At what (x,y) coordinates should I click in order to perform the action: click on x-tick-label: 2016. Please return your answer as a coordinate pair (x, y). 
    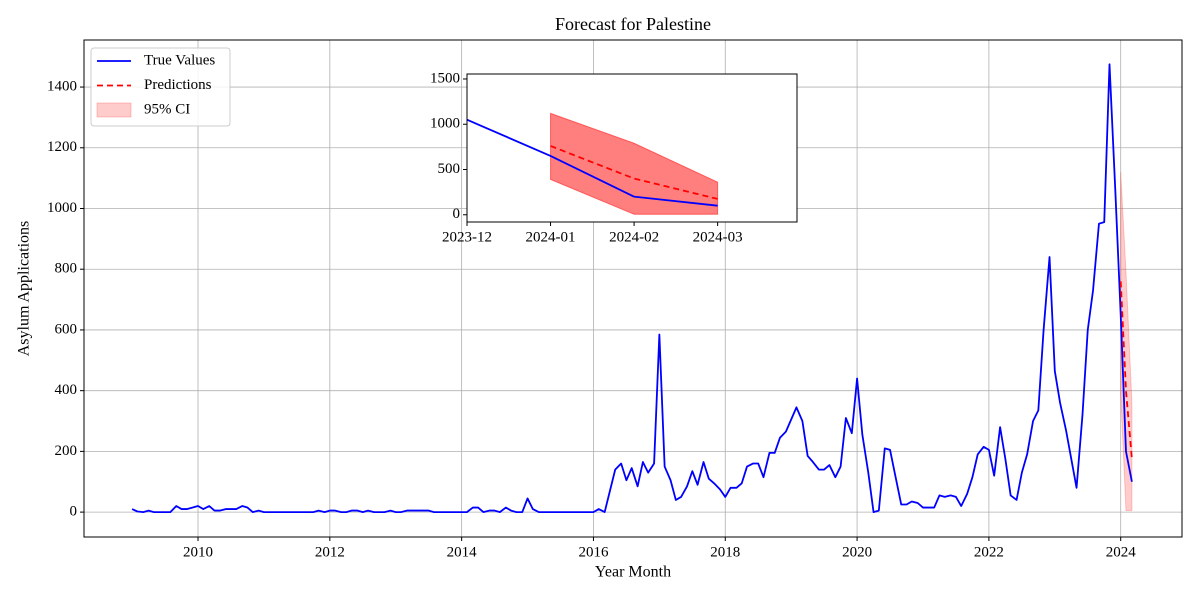
    Looking at the image, I should click on (593, 552).